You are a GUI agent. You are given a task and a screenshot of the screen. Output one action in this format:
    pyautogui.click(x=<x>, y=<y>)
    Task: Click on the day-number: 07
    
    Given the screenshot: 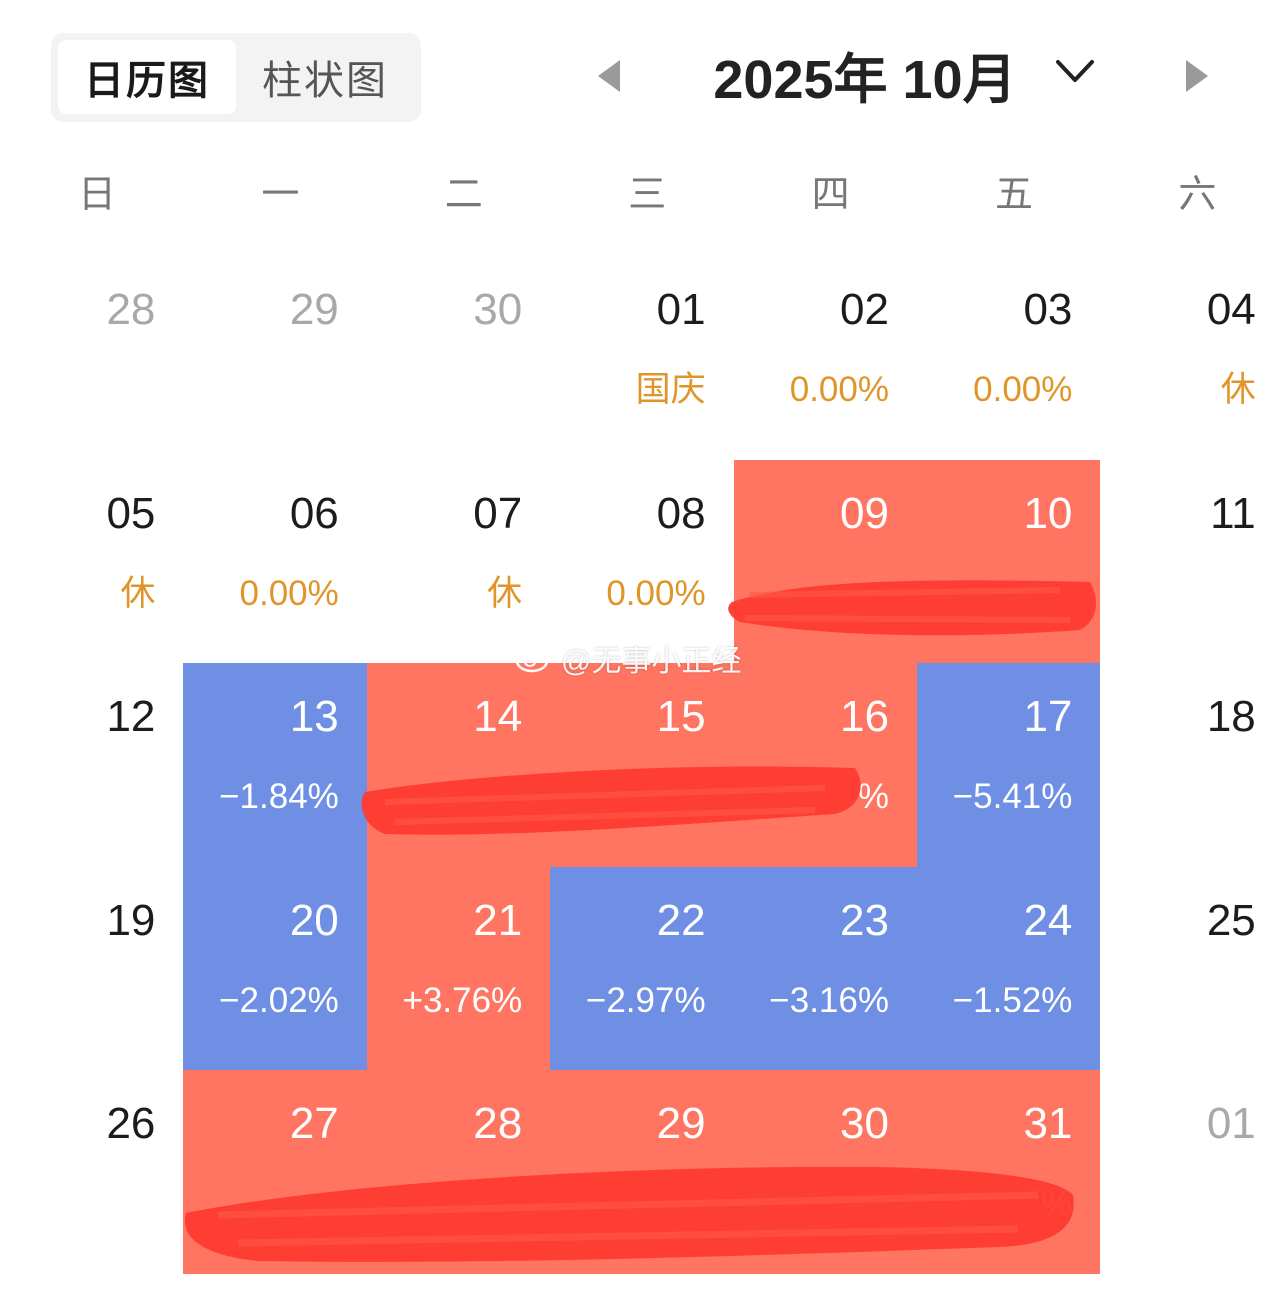 What is the action you would take?
    pyautogui.click(x=498, y=513)
    